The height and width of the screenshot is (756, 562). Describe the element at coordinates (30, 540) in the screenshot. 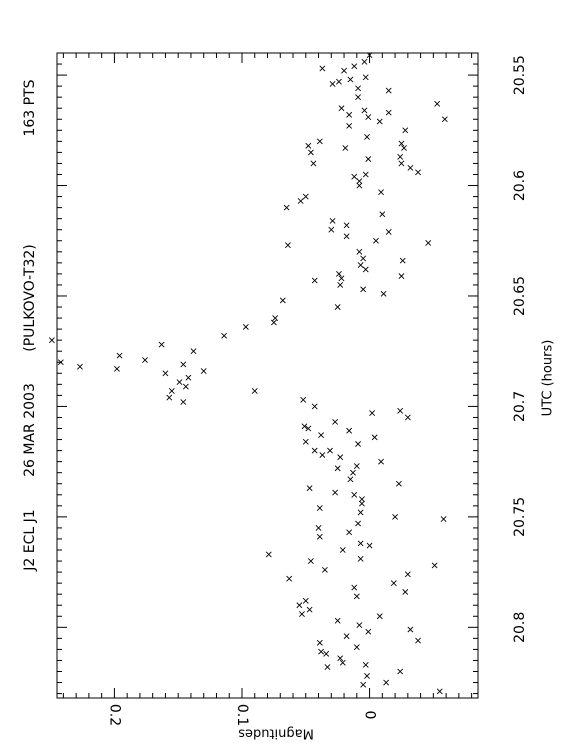

I see `header-text: J2 ECL J1` at that location.